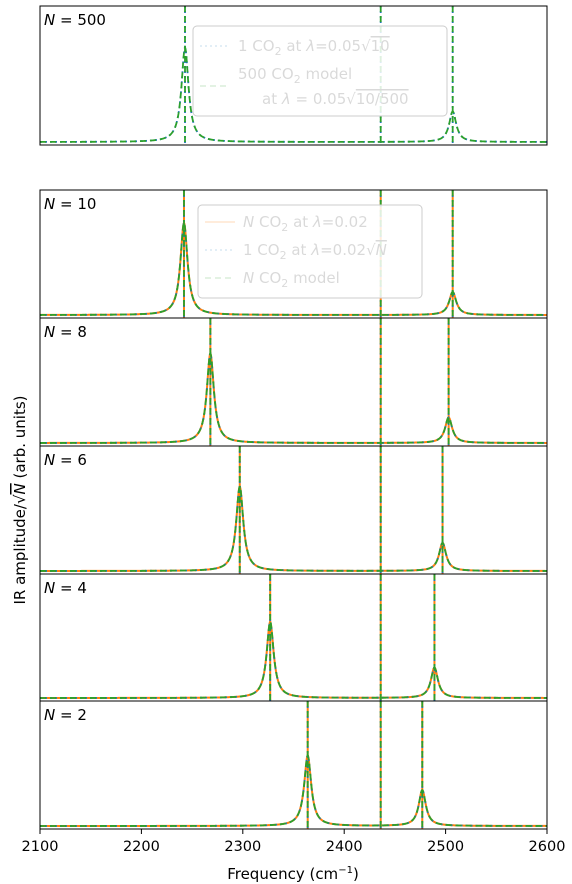 The height and width of the screenshot is (884, 572). I want to click on x-axis-label-sup: −1, so click(345, 870).